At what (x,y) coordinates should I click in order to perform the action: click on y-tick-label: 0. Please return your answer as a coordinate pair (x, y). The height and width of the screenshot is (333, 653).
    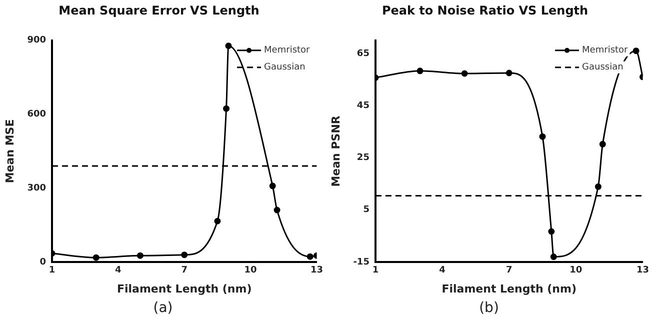
    Looking at the image, I should click on (43, 262).